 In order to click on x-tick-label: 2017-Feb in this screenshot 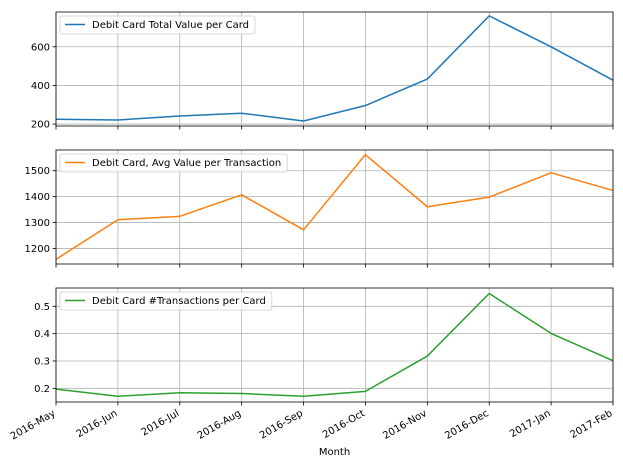, I will do `click(591, 424)`.